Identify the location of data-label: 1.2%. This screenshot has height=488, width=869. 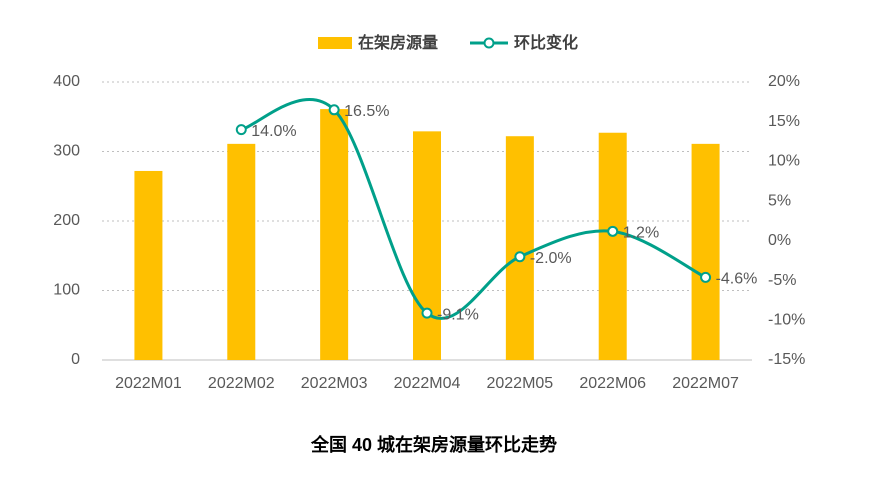
(641, 233).